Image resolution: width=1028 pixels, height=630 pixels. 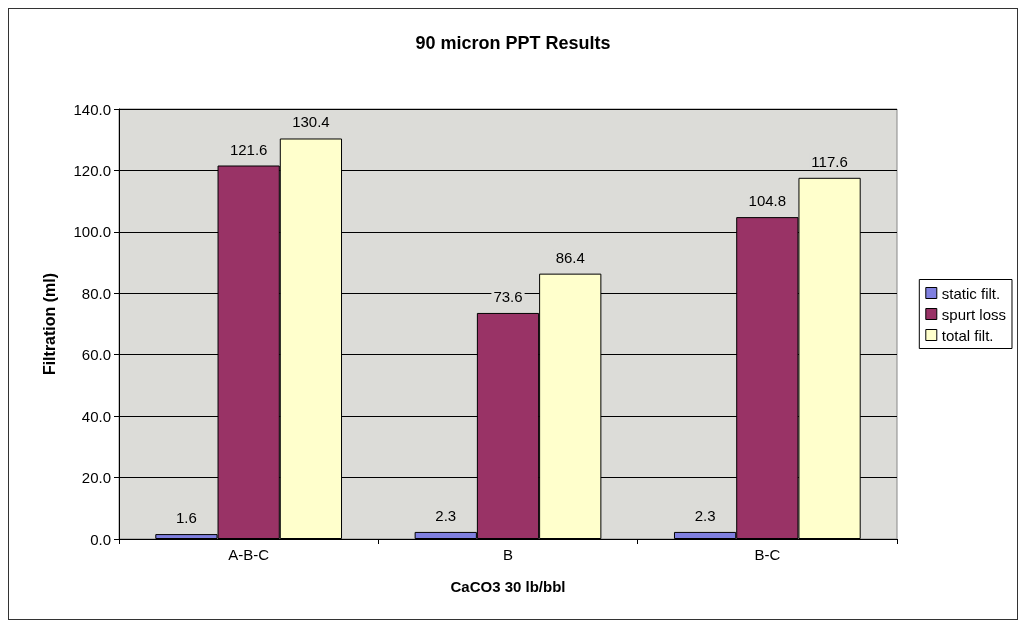 I want to click on x-tick-label: B-C, so click(x=767, y=554).